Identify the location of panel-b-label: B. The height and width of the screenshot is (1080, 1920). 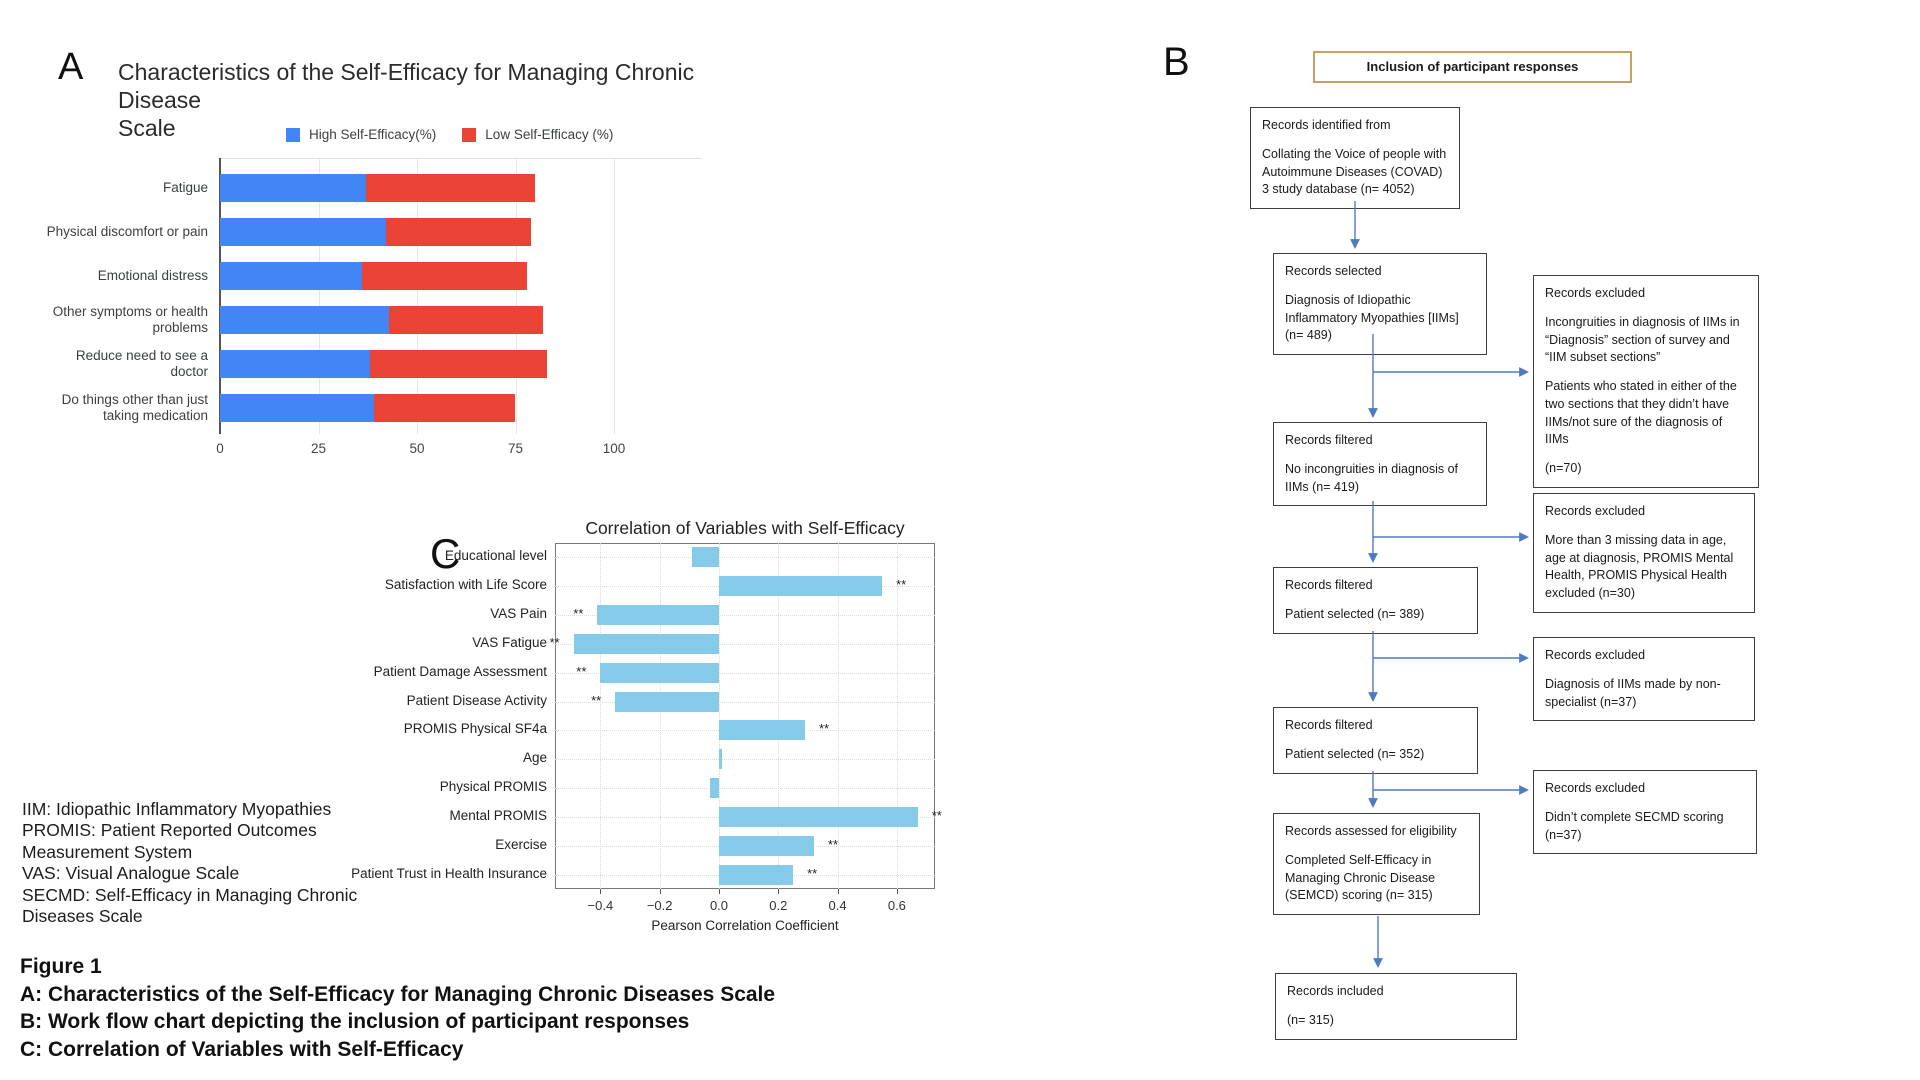
(1176, 62).